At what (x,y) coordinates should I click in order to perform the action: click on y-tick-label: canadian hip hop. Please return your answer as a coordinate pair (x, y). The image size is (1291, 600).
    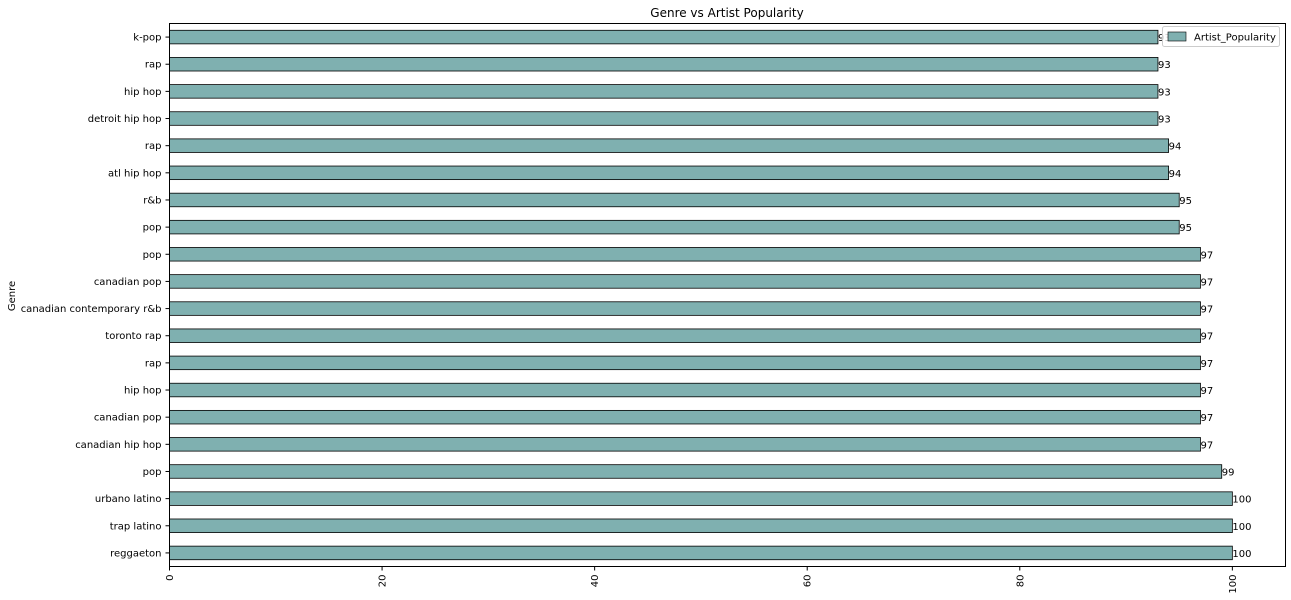
    Looking at the image, I should click on (118, 445).